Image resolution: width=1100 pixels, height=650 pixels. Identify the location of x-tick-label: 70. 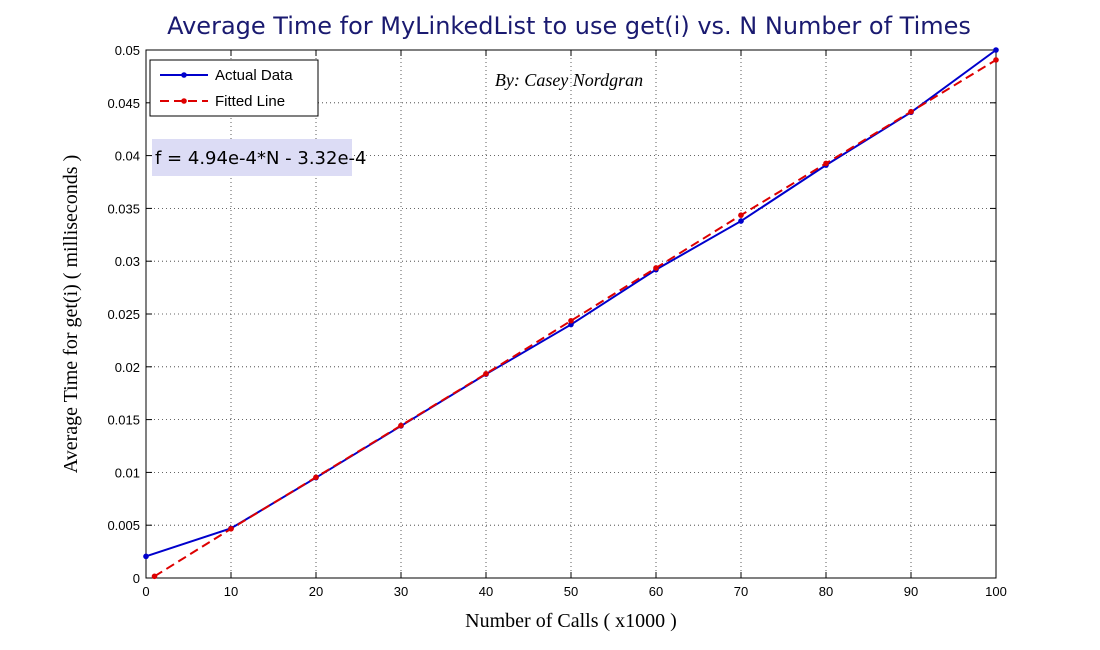
(741, 591).